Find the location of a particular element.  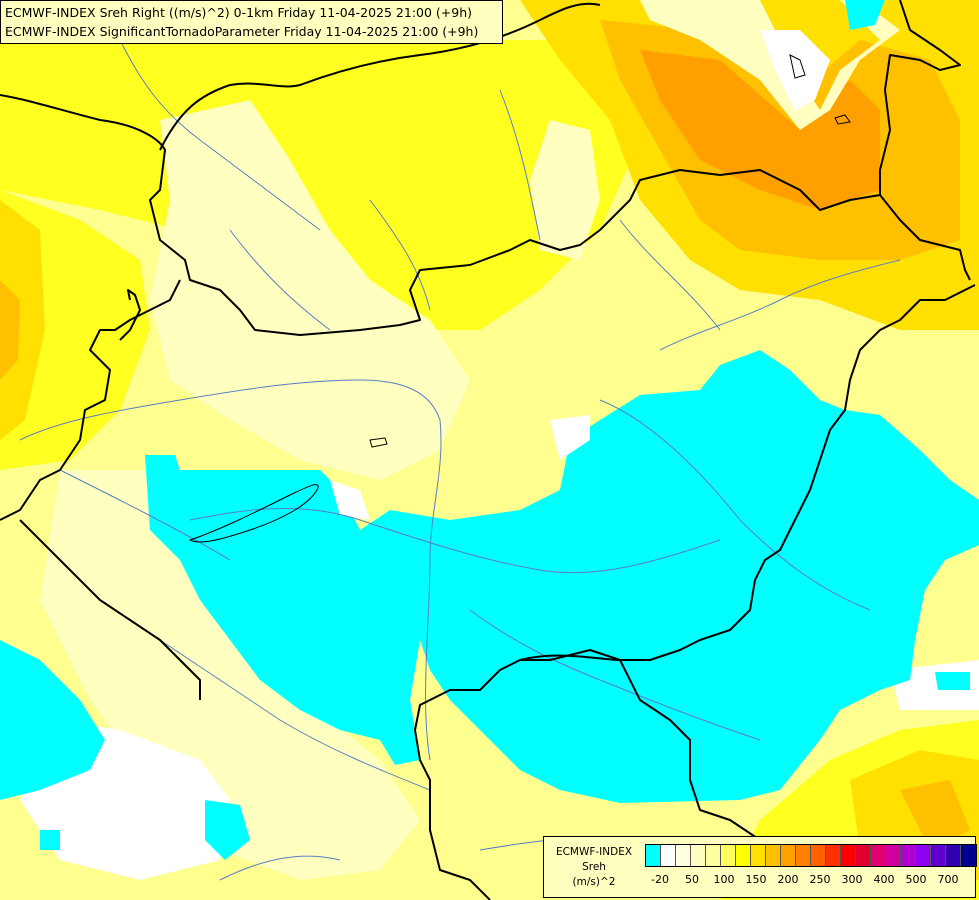

orange-field-southeast is located at coordinates (935, 815).